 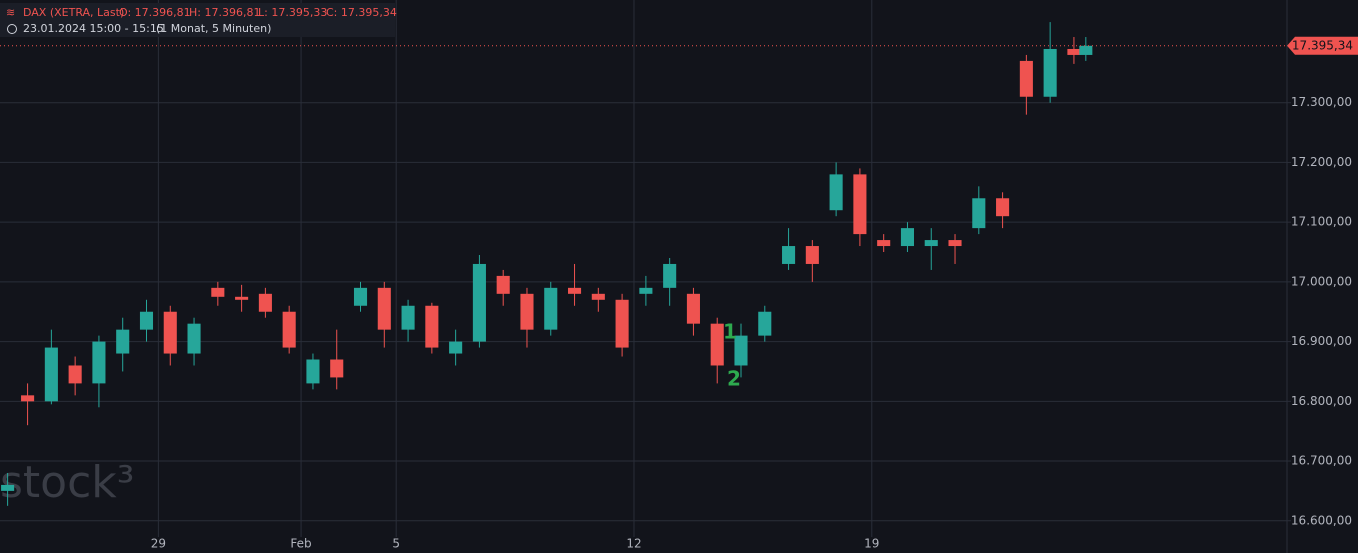 I want to click on annotation: 1, so click(x=730, y=332).